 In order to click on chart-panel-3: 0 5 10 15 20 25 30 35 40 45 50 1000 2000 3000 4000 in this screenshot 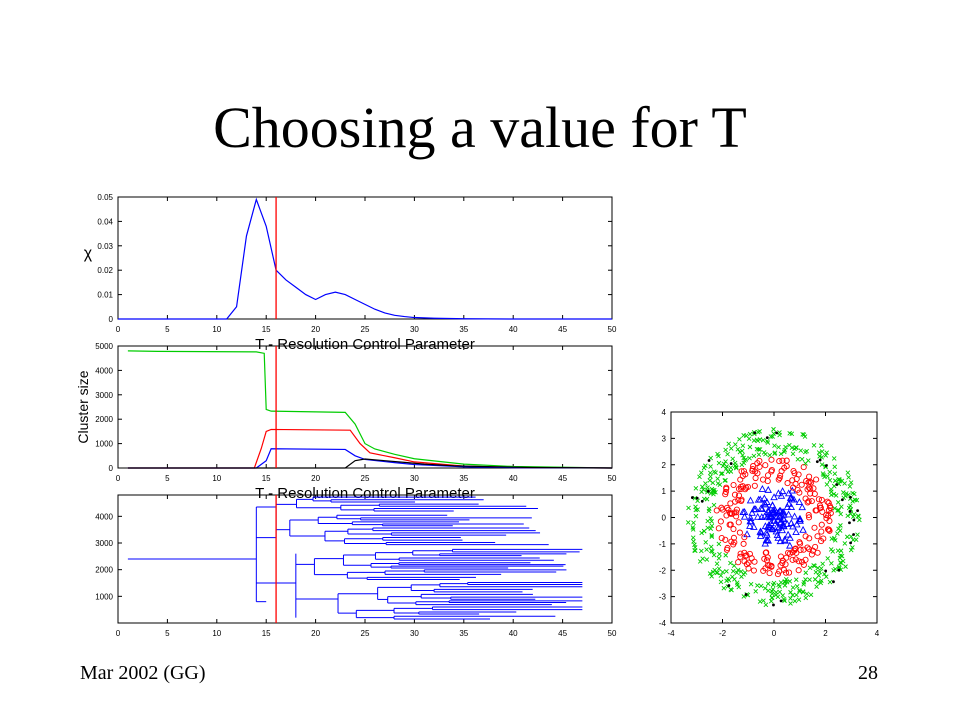, I will do `click(356, 566)`.